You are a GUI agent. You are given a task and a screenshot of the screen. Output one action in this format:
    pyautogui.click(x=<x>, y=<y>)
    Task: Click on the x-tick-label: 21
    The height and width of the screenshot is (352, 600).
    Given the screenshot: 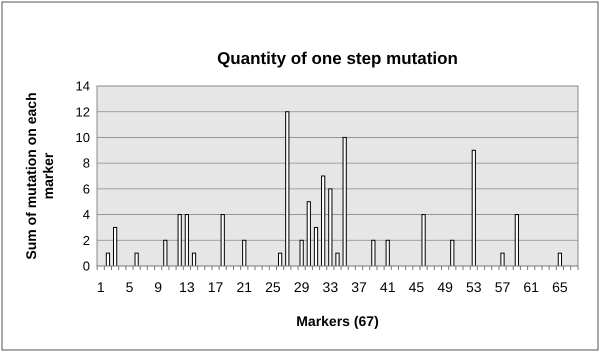 What is the action you would take?
    pyautogui.click(x=244, y=287)
    